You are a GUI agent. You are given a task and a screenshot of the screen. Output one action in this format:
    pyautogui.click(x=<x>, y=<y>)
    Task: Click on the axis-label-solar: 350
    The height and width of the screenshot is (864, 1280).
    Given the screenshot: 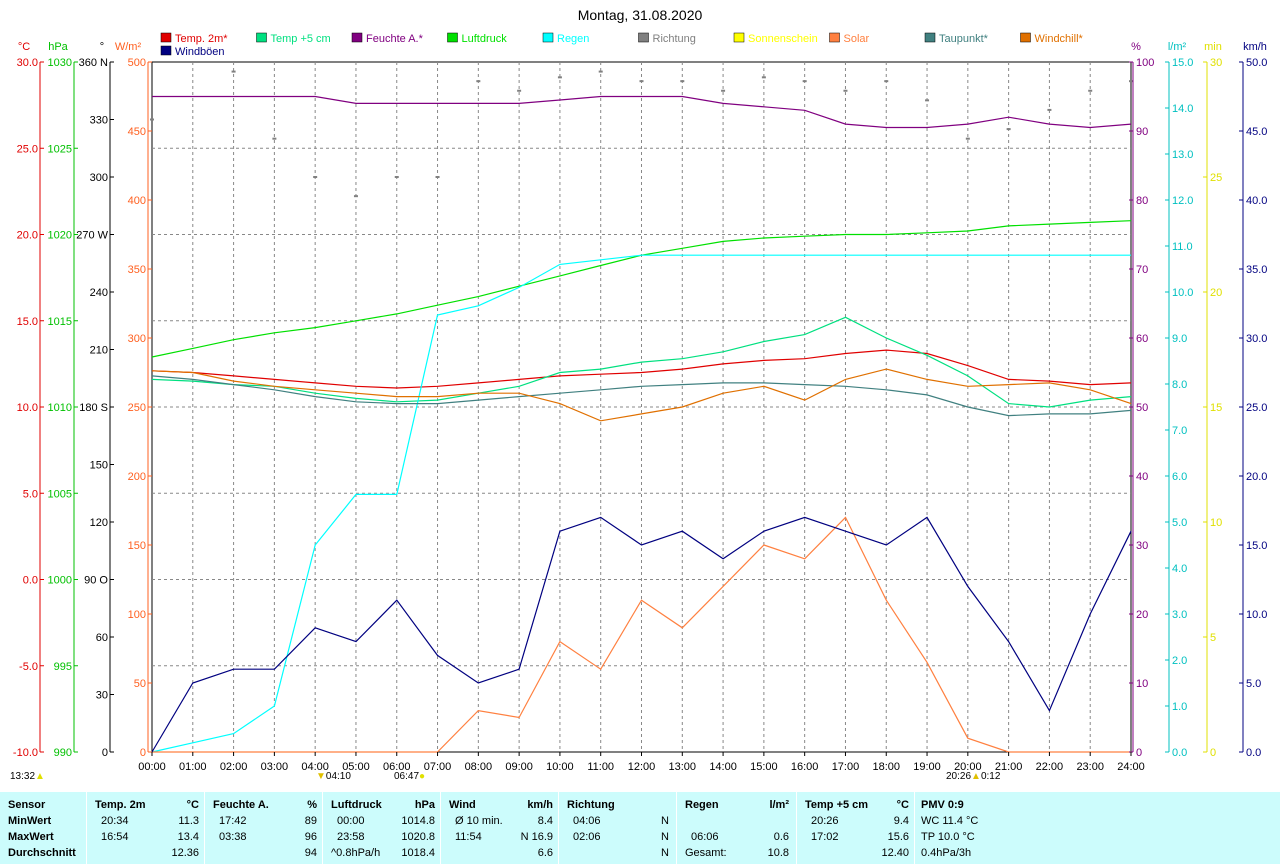 What is the action you would take?
    pyautogui.click(x=137, y=270)
    